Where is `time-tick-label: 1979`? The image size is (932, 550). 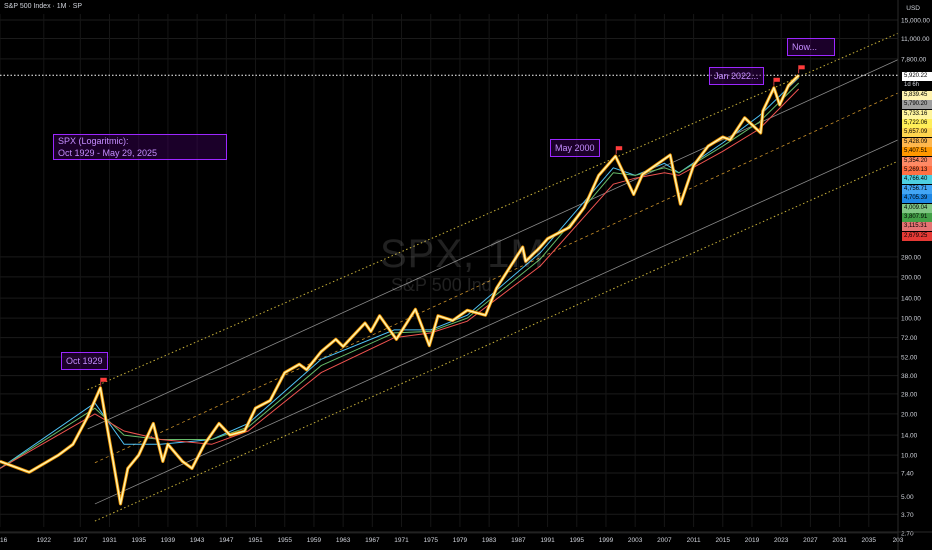
time-tick-label: 1979 is located at coordinates (460, 540).